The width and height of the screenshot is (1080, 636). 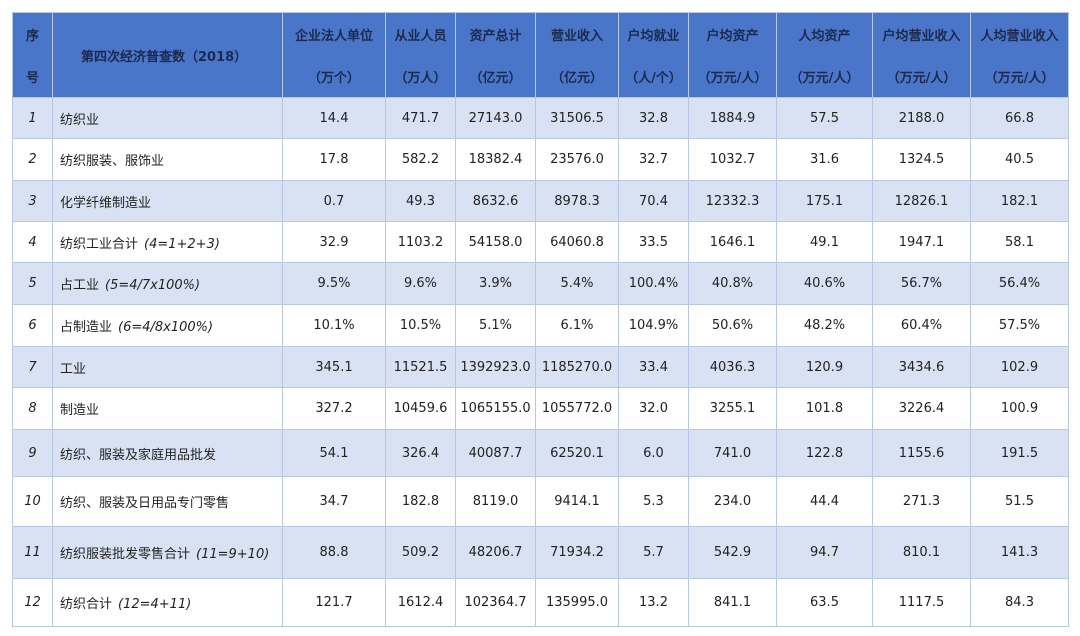 What do you see at coordinates (420, 242) in the screenshot?
I see `value-cell: 1103.2` at bounding box center [420, 242].